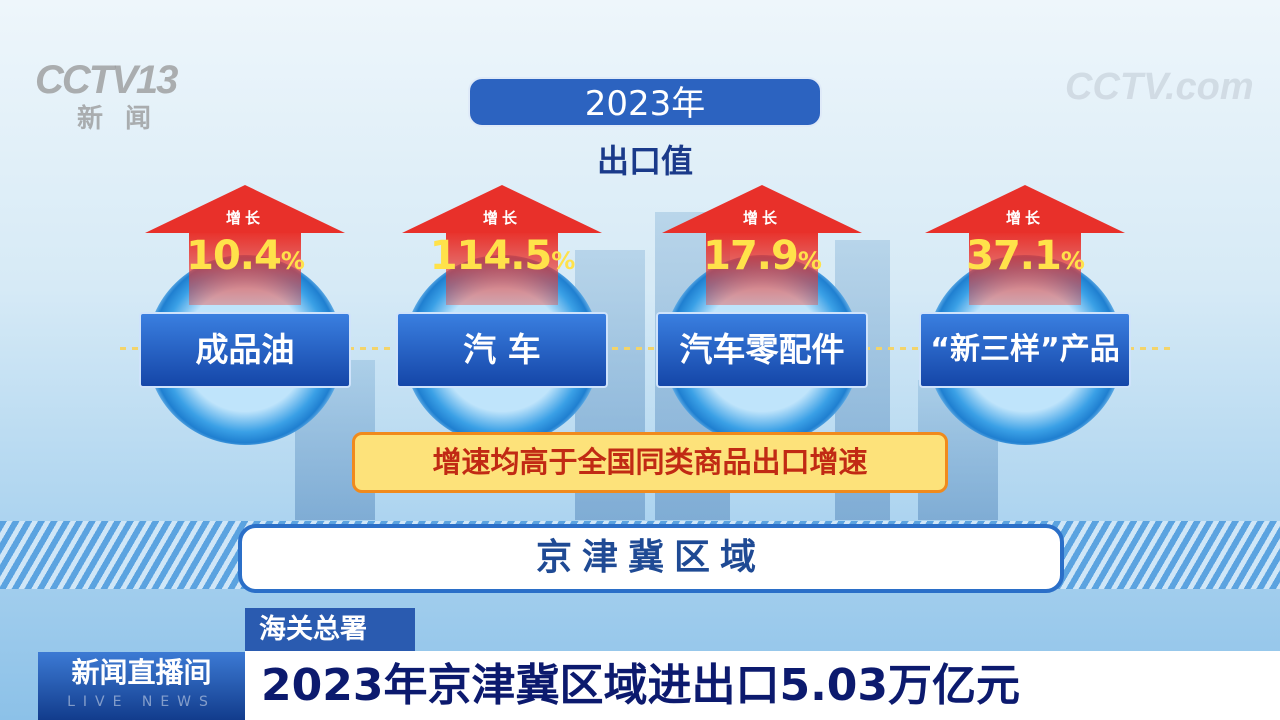 The width and height of the screenshot is (1280, 720). I want to click on cctv13-logo: CCTV13 新闻, so click(106, 95).